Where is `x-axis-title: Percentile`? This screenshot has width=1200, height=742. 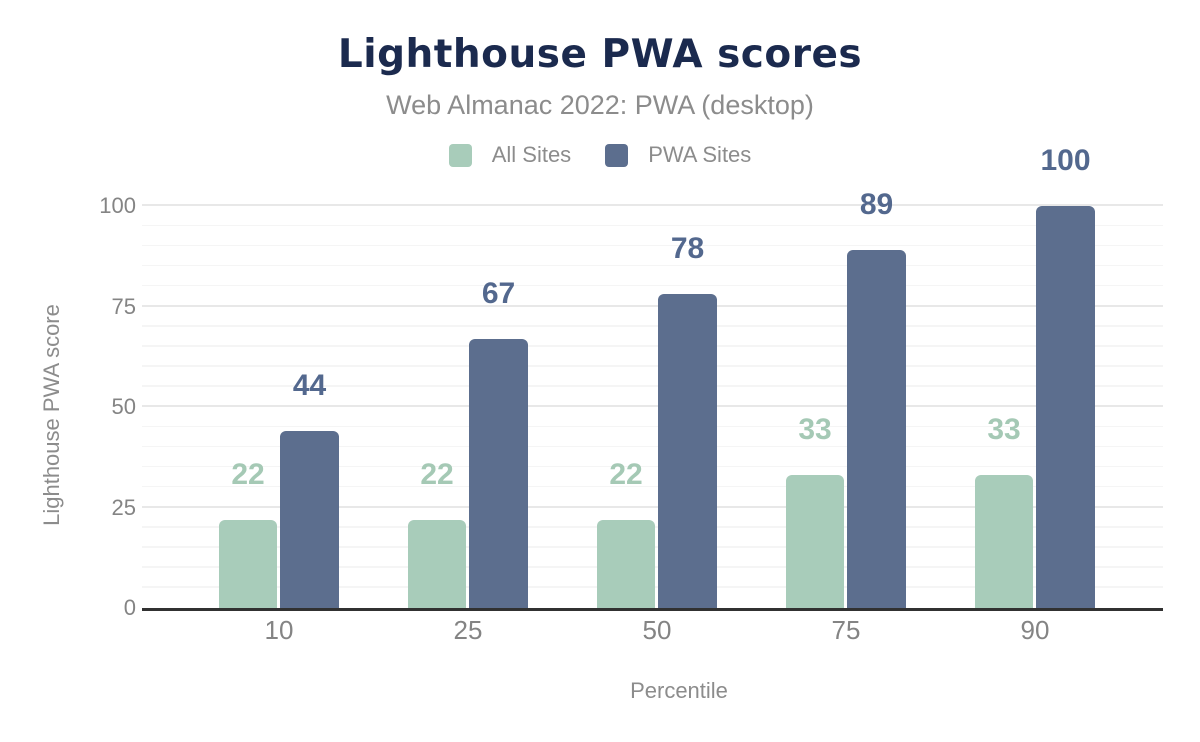 x-axis-title: Percentile is located at coordinates (679, 690).